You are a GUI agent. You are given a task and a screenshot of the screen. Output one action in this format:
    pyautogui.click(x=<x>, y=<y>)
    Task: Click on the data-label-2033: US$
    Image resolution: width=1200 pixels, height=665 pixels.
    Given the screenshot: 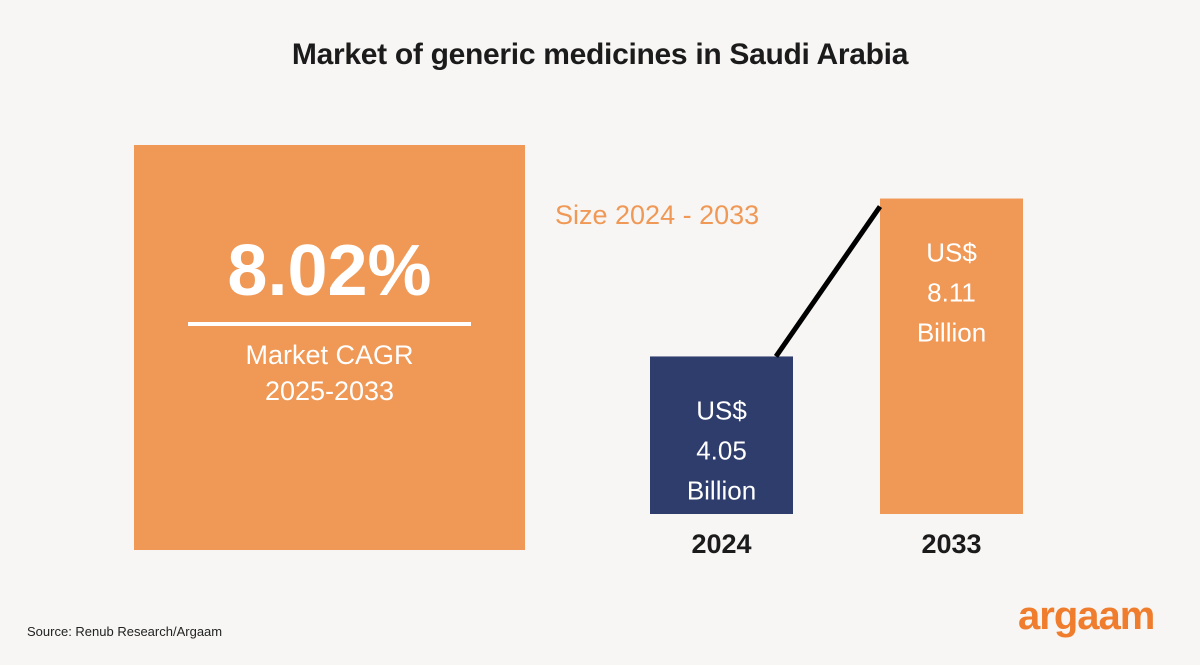 What is the action you would take?
    pyautogui.click(x=951, y=253)
    